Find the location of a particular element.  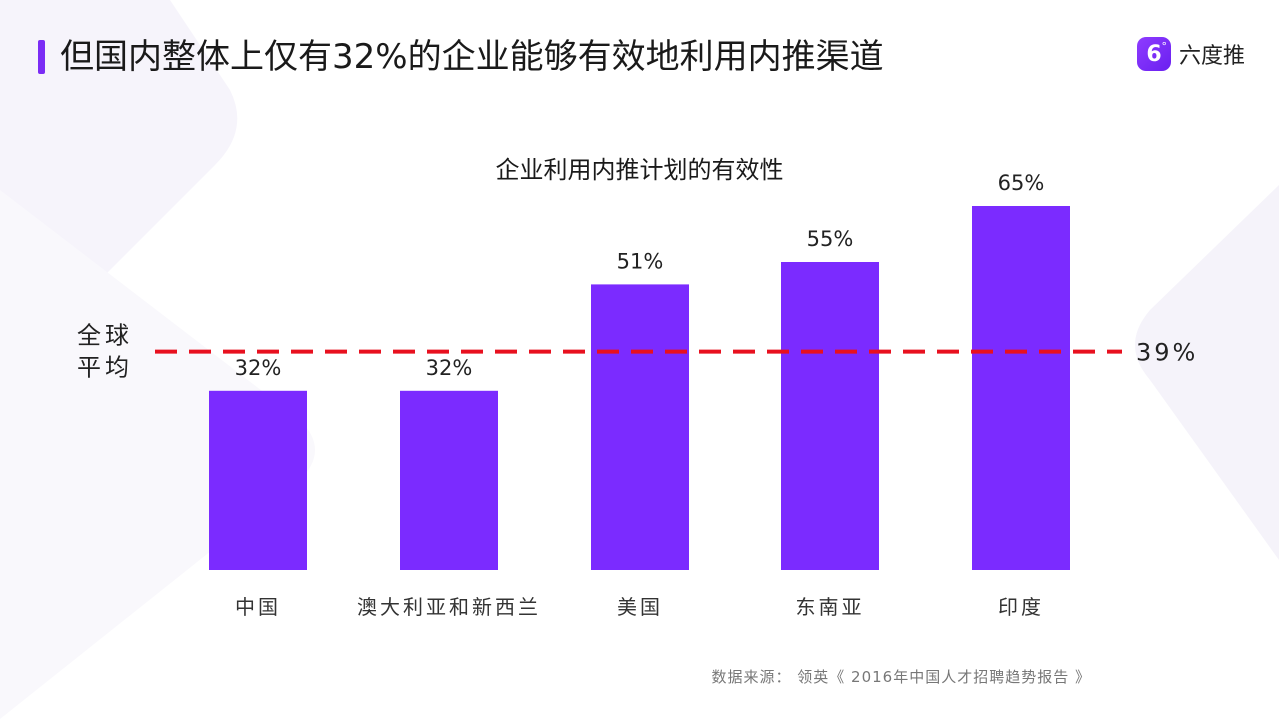

brand-logo-icon: 6 ° is located at coordinates (1153, 54).